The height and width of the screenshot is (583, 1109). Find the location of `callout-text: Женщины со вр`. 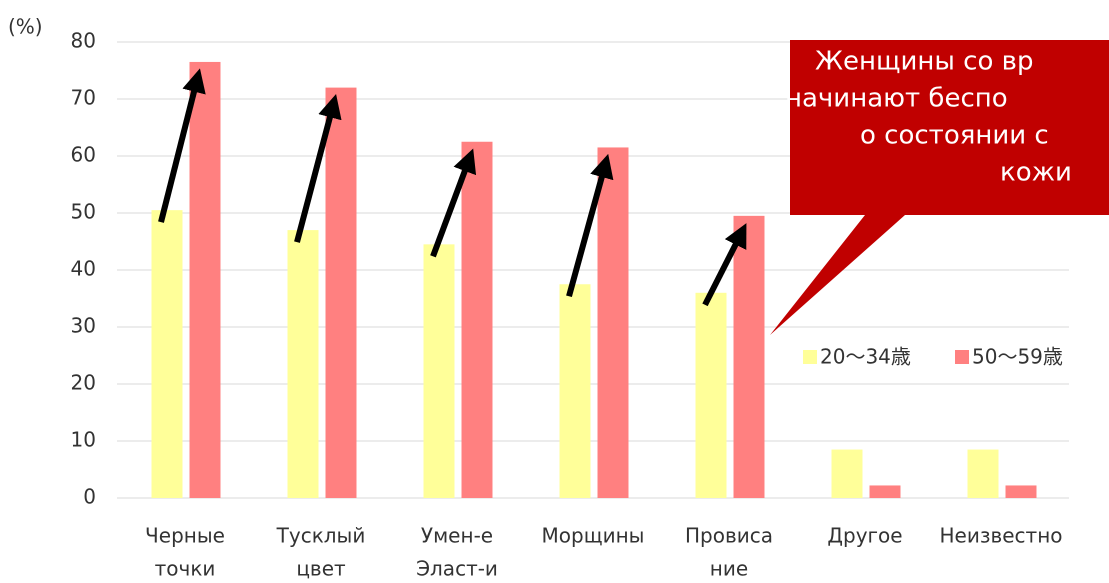

callout-text: Женщины со вр is located at coordinates (924, 62).